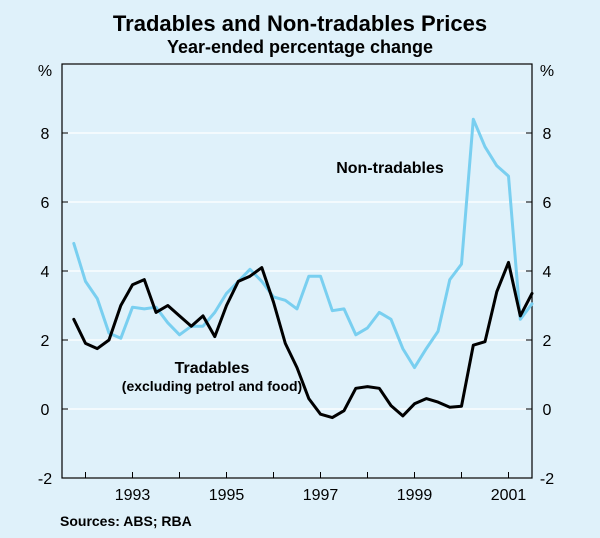 The height and width of the screenshot is (538, 600). I want to click on non-tradables-label: Non-tradables, so click(390, 168).